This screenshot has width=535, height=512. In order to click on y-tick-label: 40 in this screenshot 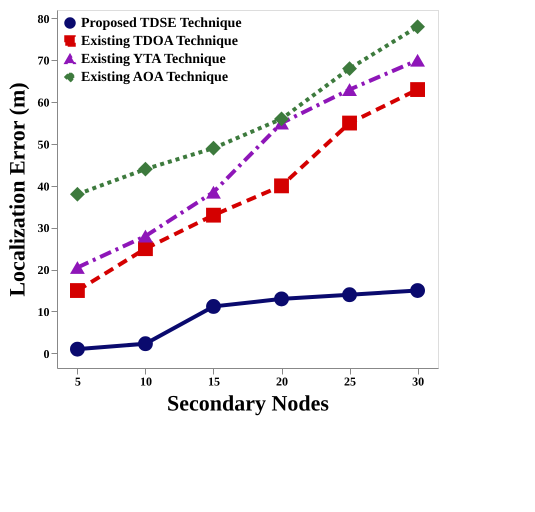, I will do `click(44, 186)`.